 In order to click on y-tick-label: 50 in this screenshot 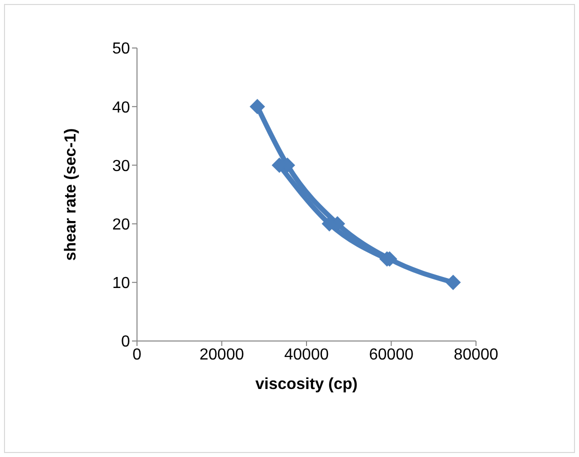, I will do `click(121, 49)`.